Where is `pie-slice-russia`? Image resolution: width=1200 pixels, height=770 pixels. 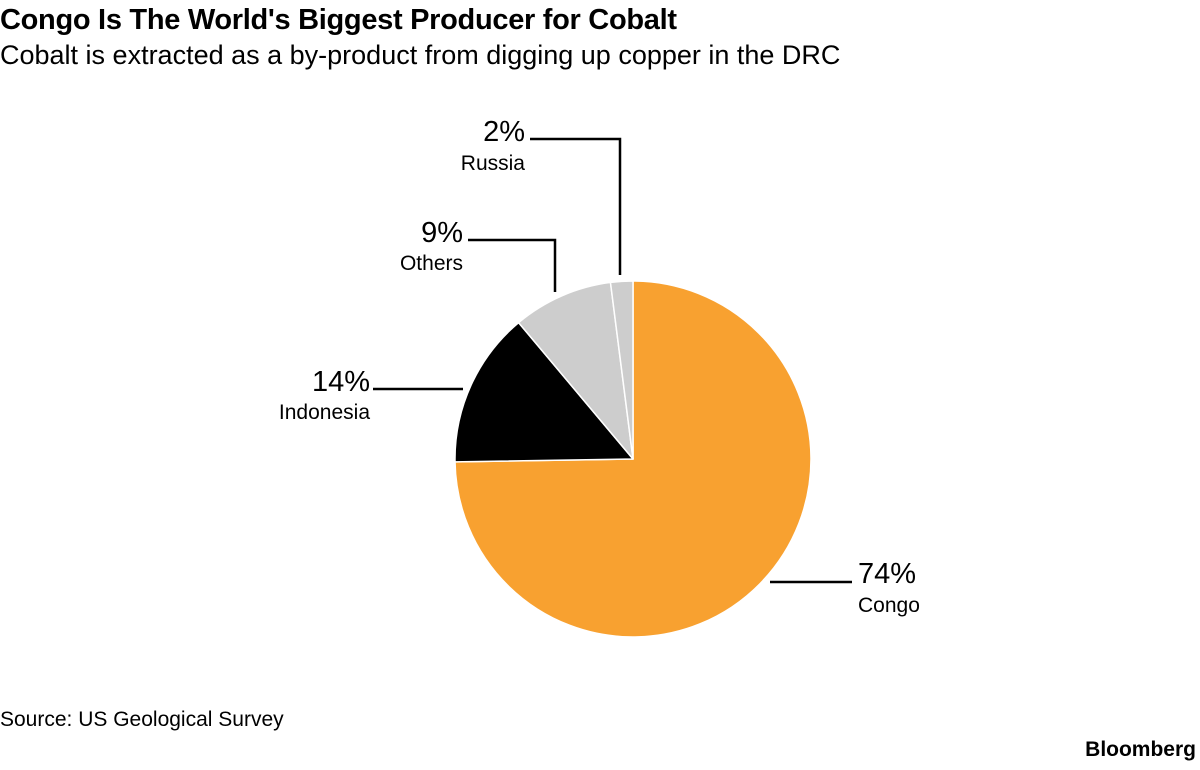 pie-slice-russia is located at coordinates (621, 370).